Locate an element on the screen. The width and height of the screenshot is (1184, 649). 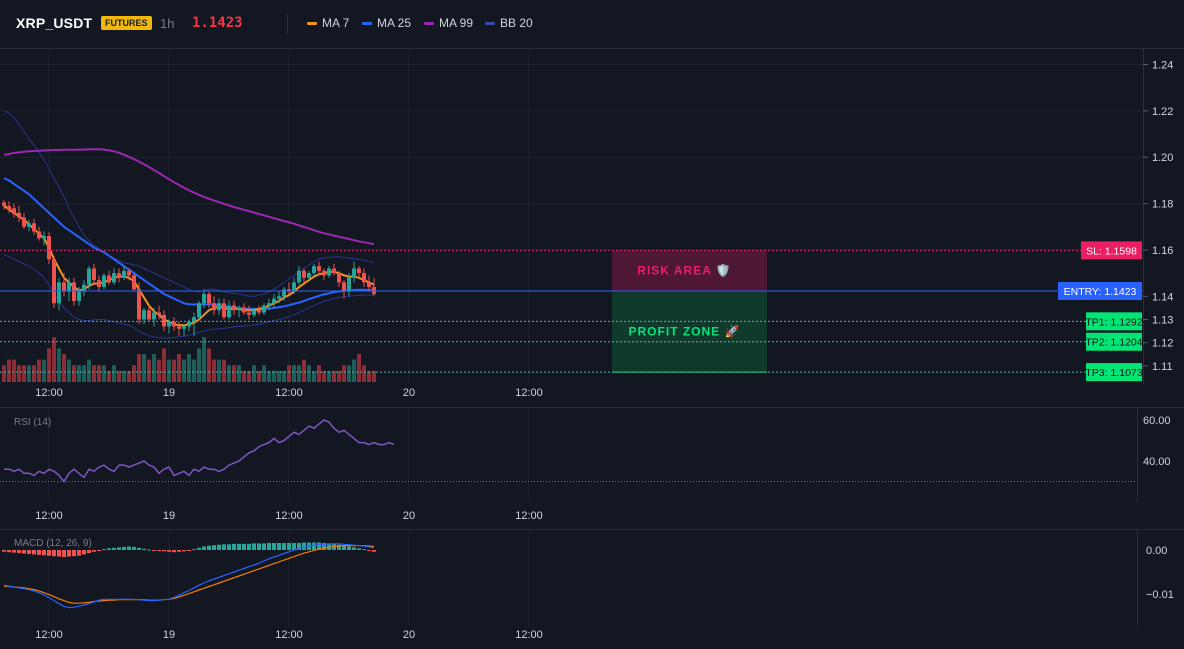
price-tick-label: 1.13 is located at coordinates (1162, 320).